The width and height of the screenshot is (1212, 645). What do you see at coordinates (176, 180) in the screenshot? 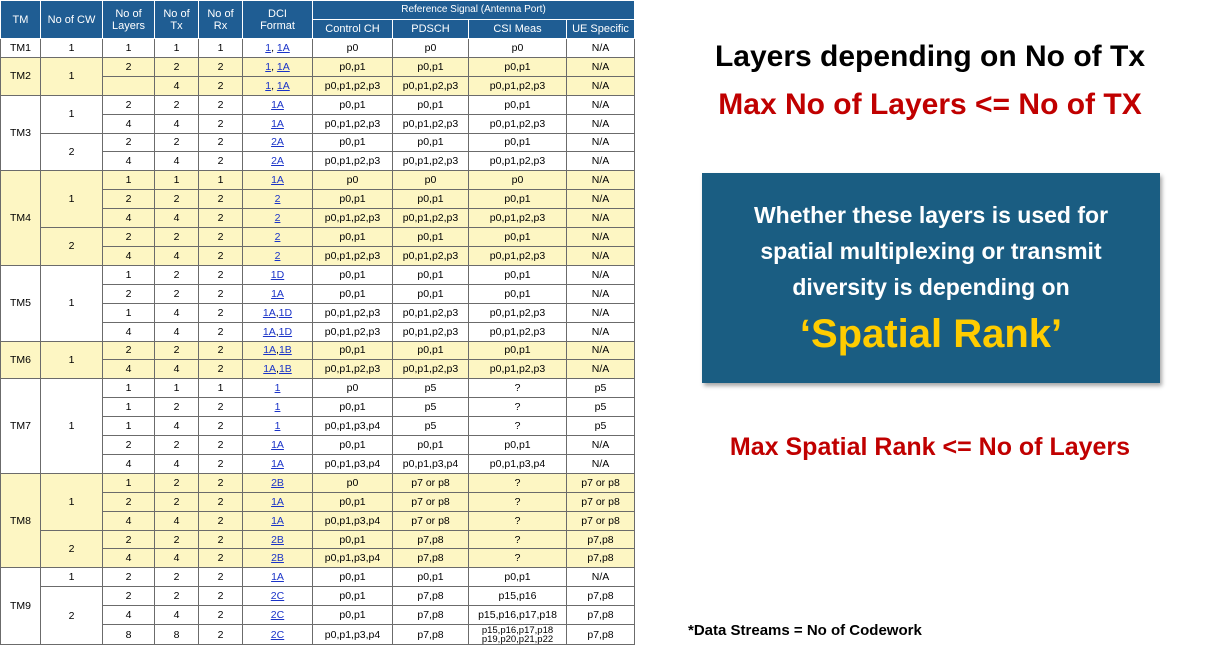
I see `tx-cell: 1` at bounding box center [176, 180].